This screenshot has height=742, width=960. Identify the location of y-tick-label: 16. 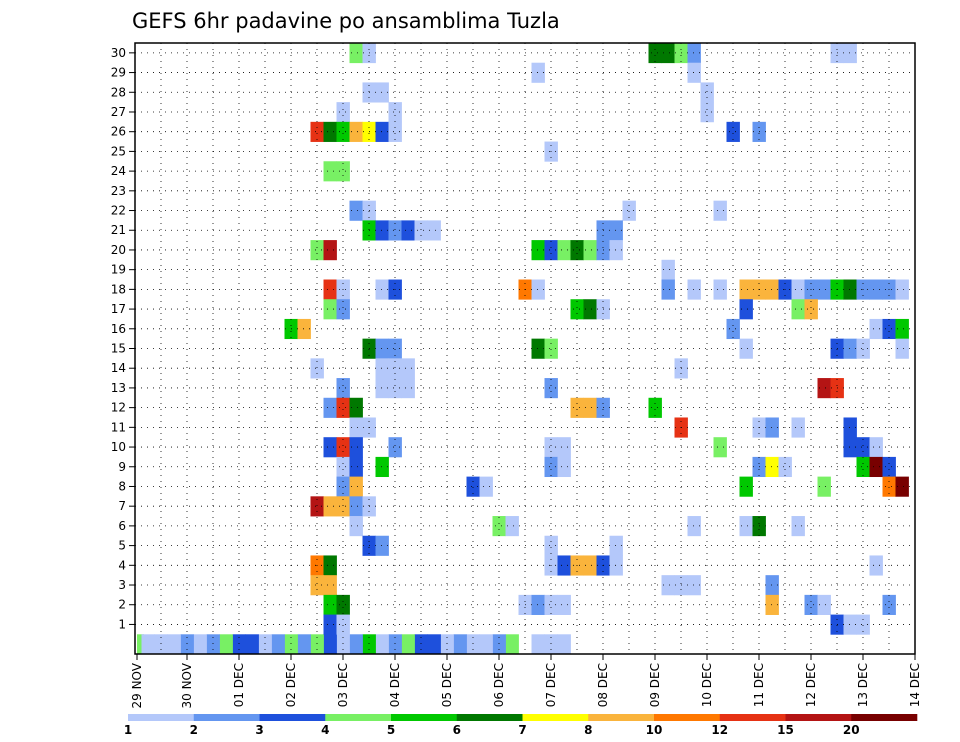
(118, 329).